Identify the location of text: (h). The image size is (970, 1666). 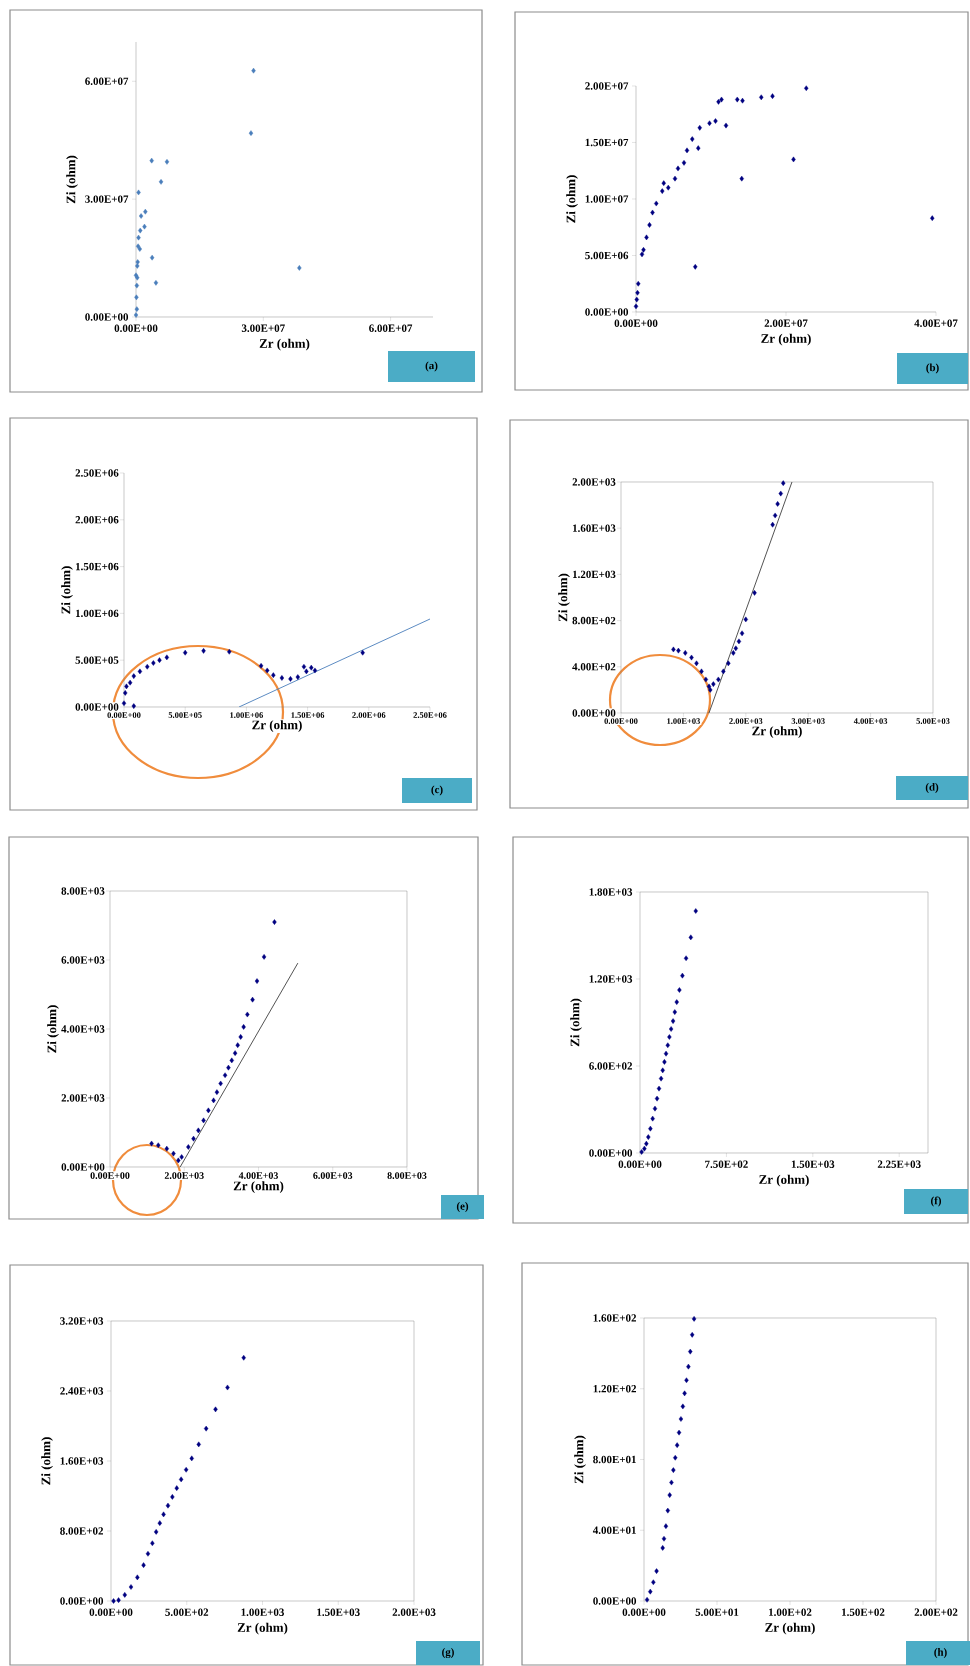
(940, 1653).